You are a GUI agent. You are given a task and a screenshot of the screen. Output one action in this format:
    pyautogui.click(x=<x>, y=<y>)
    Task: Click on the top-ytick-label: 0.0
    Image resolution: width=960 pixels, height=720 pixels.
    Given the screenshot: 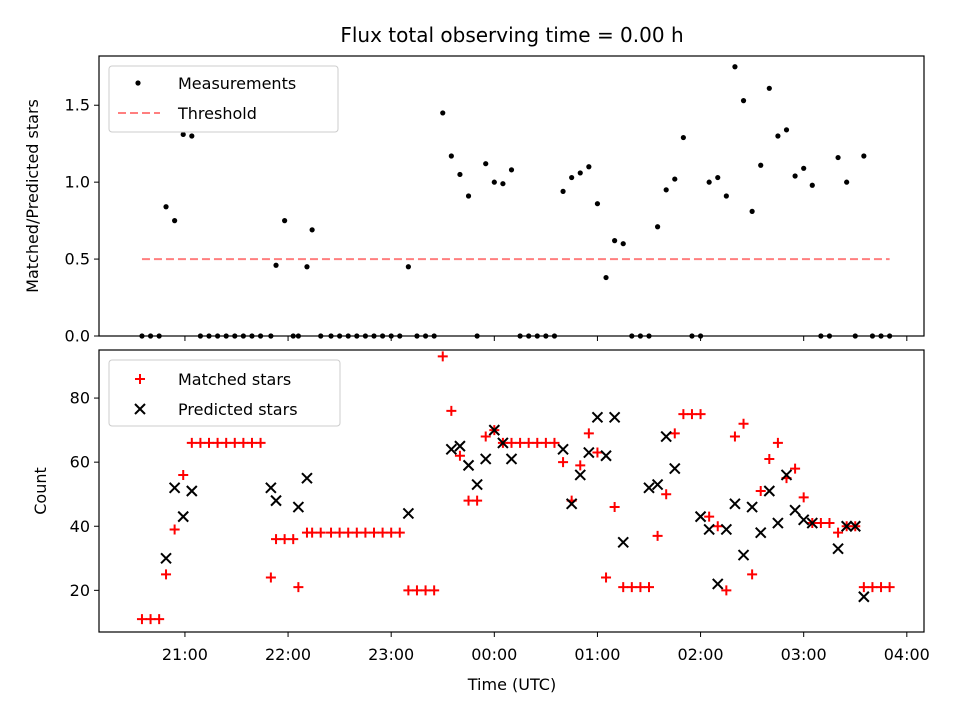 What is the action you would take?
    pyautogui.click(x=77, y=336)
    